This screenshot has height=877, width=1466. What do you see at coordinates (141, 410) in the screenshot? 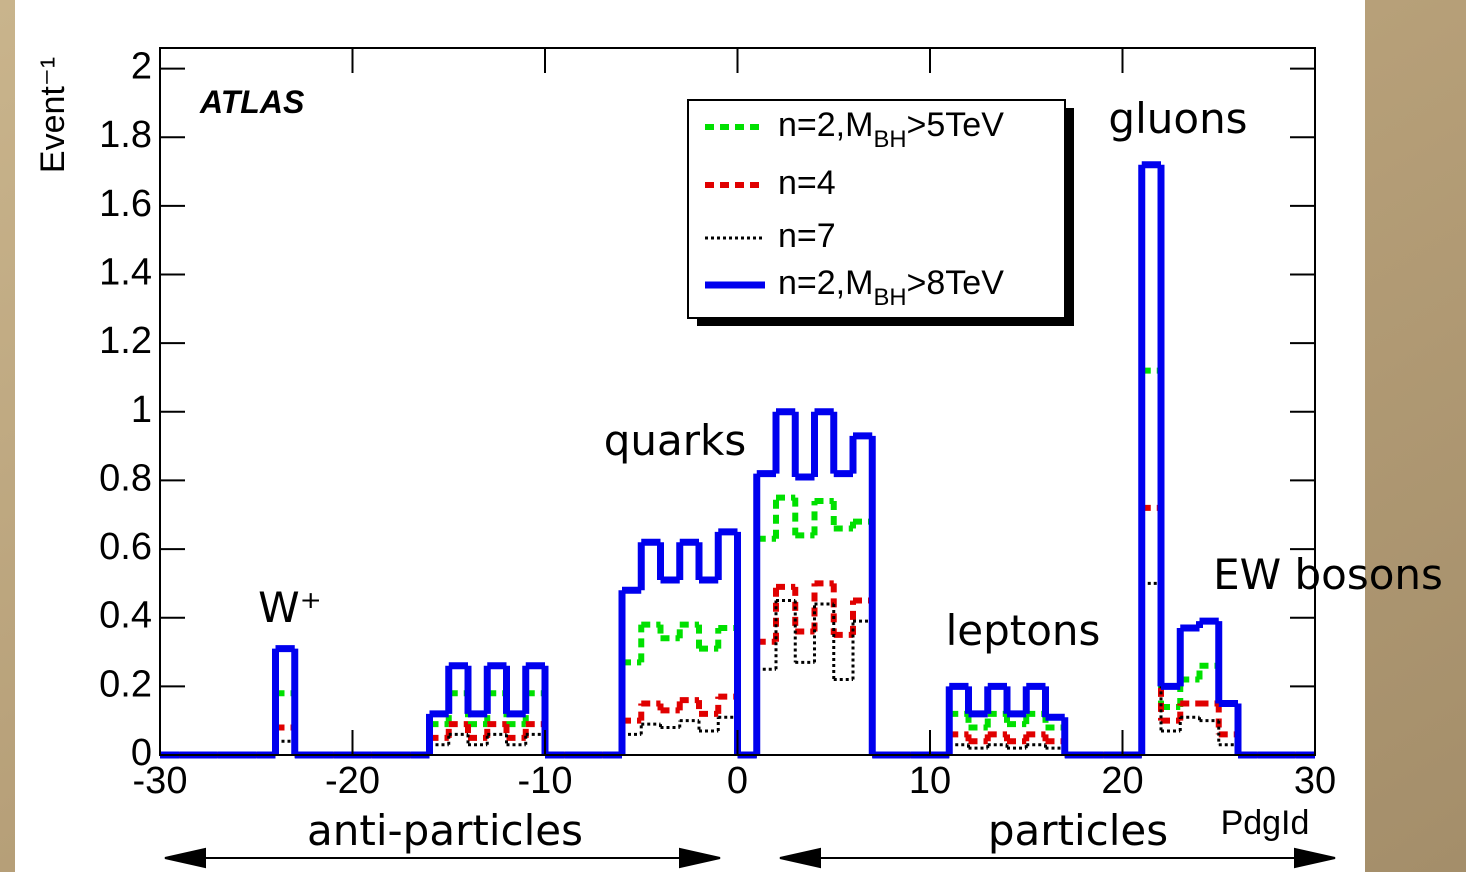
I see `y-tick-label: 1` at bounding box center [141, 410].